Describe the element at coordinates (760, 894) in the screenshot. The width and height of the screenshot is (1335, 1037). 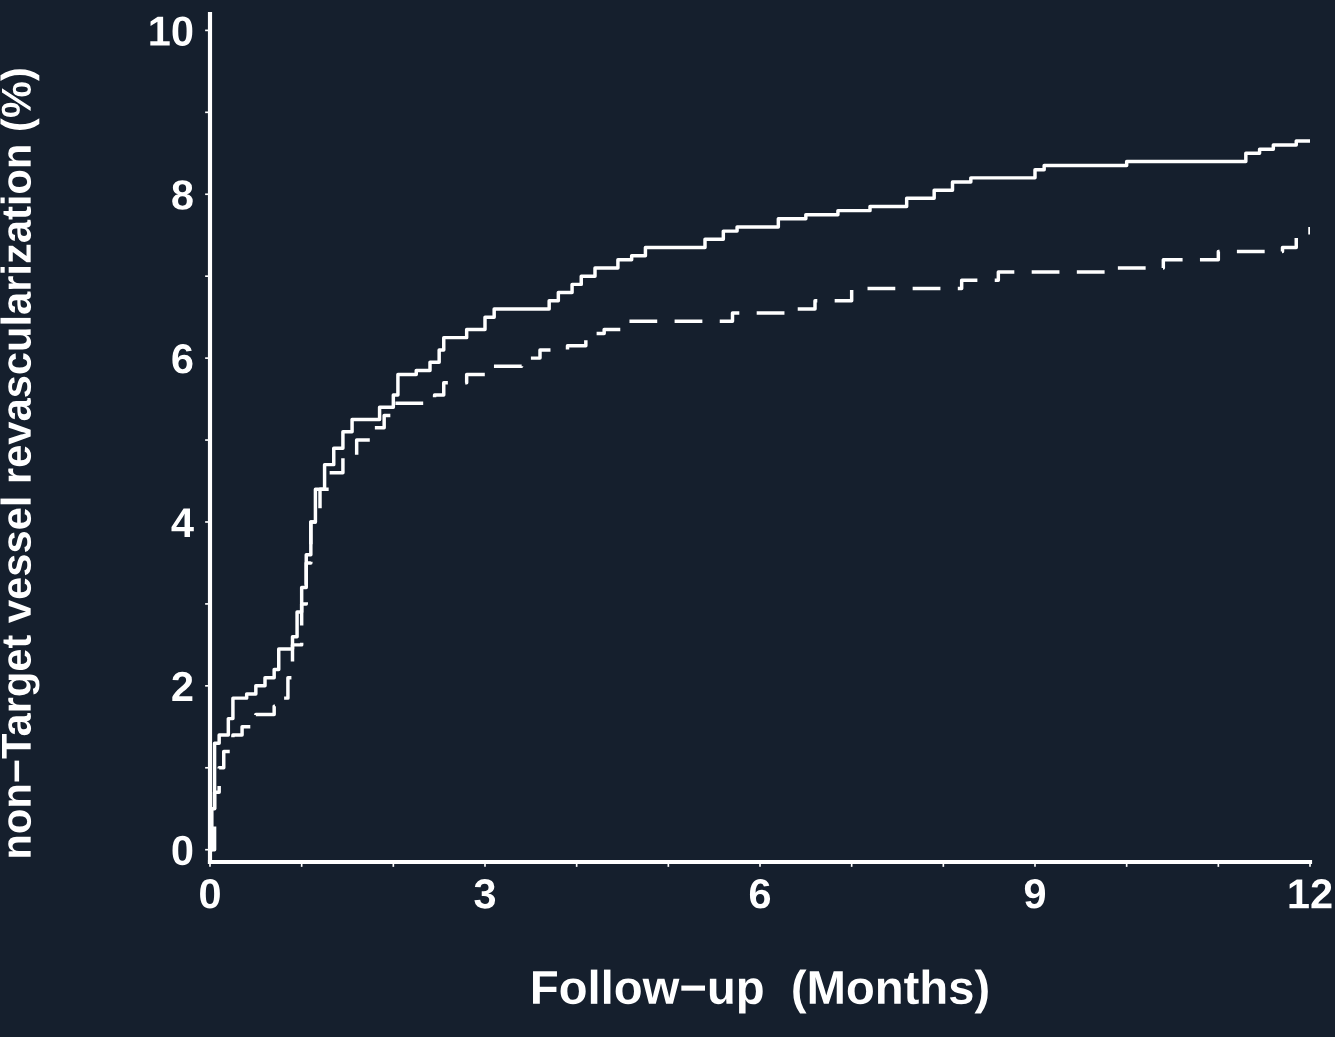
I see `x-tick-label: 6` at that location.